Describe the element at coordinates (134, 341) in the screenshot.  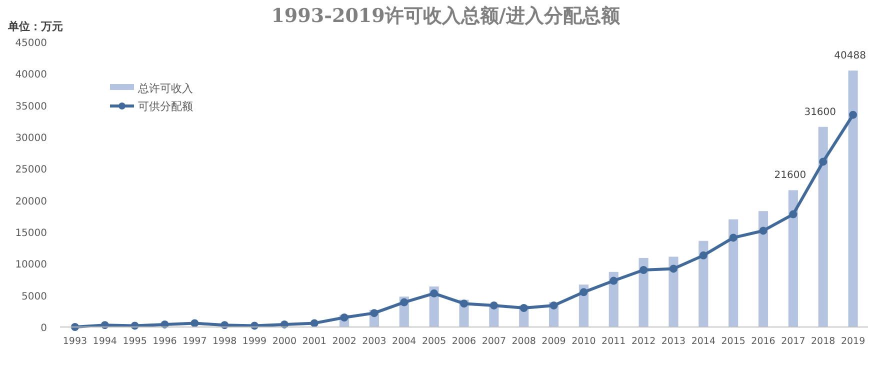
I see `x-tick-label: 1995` at that location.